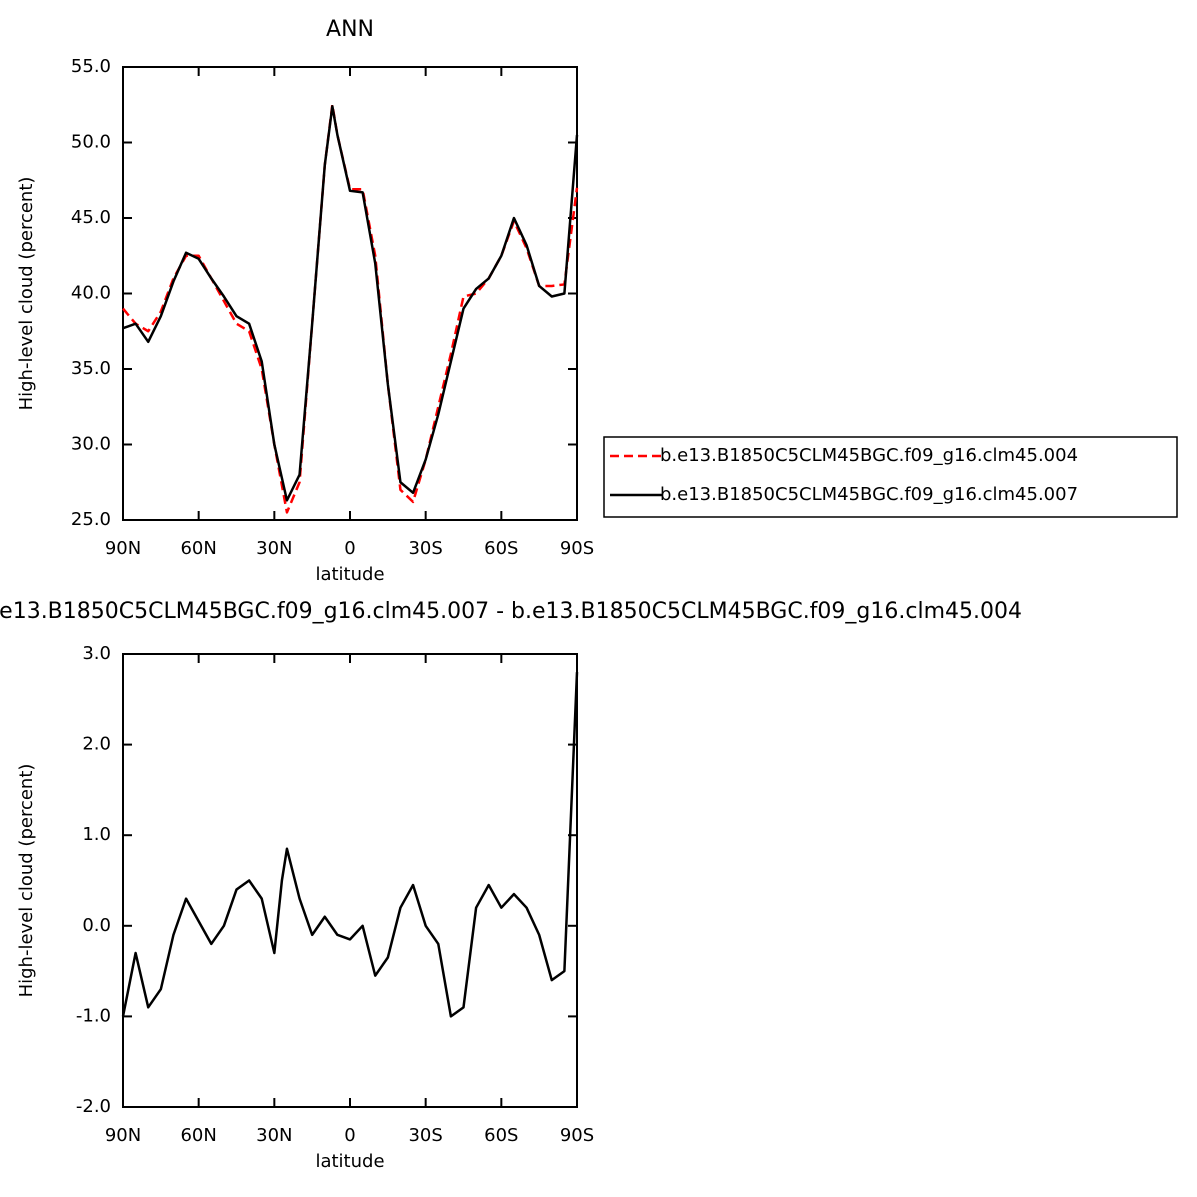 The width and height of the screenshot is (1197, 1197). What do you see at coordinates (91, 293) in the screenshot?
I see `y-tick-label: 40.0` at bounding box center [91, 293].